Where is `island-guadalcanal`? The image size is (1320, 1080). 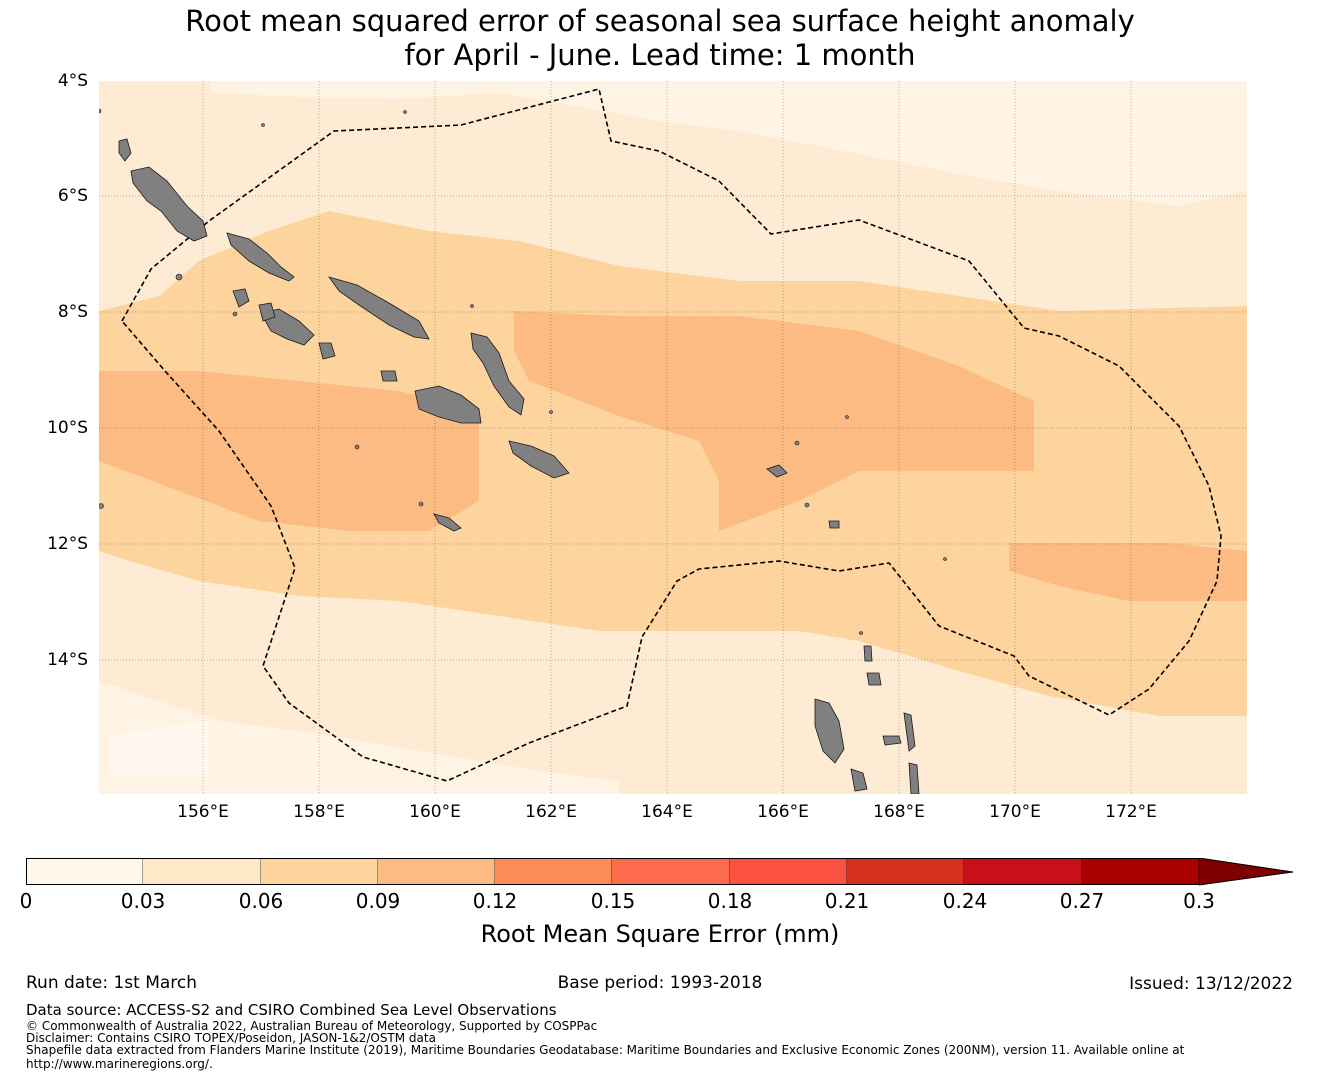 island-guadalcanal is located at coordinates (448, 404).